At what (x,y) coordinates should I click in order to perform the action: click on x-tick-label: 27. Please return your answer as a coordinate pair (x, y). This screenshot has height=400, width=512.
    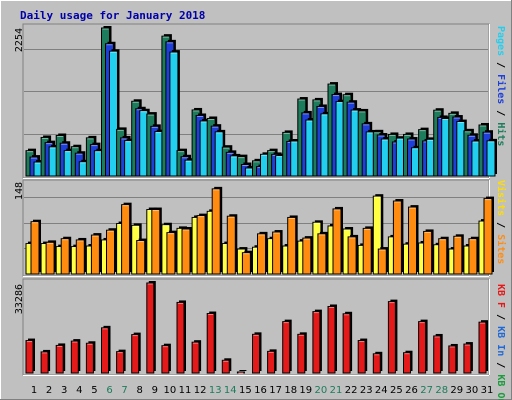
    Looking at the image, I should click on (426, 390).